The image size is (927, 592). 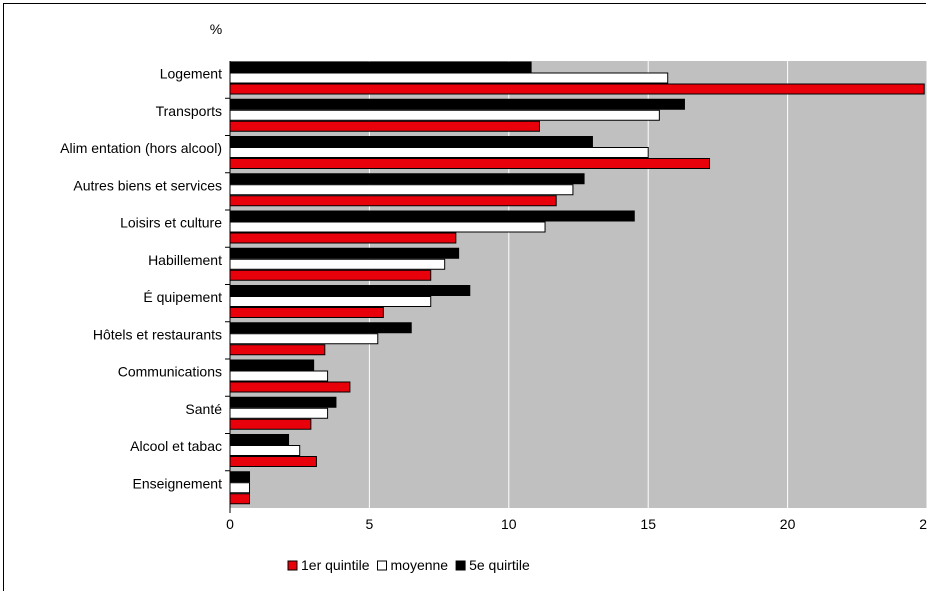 What do you see at coordinates (788, 524) in the screenshot?
I see `x-tick-label: 20` at bounding box center [788, 524].